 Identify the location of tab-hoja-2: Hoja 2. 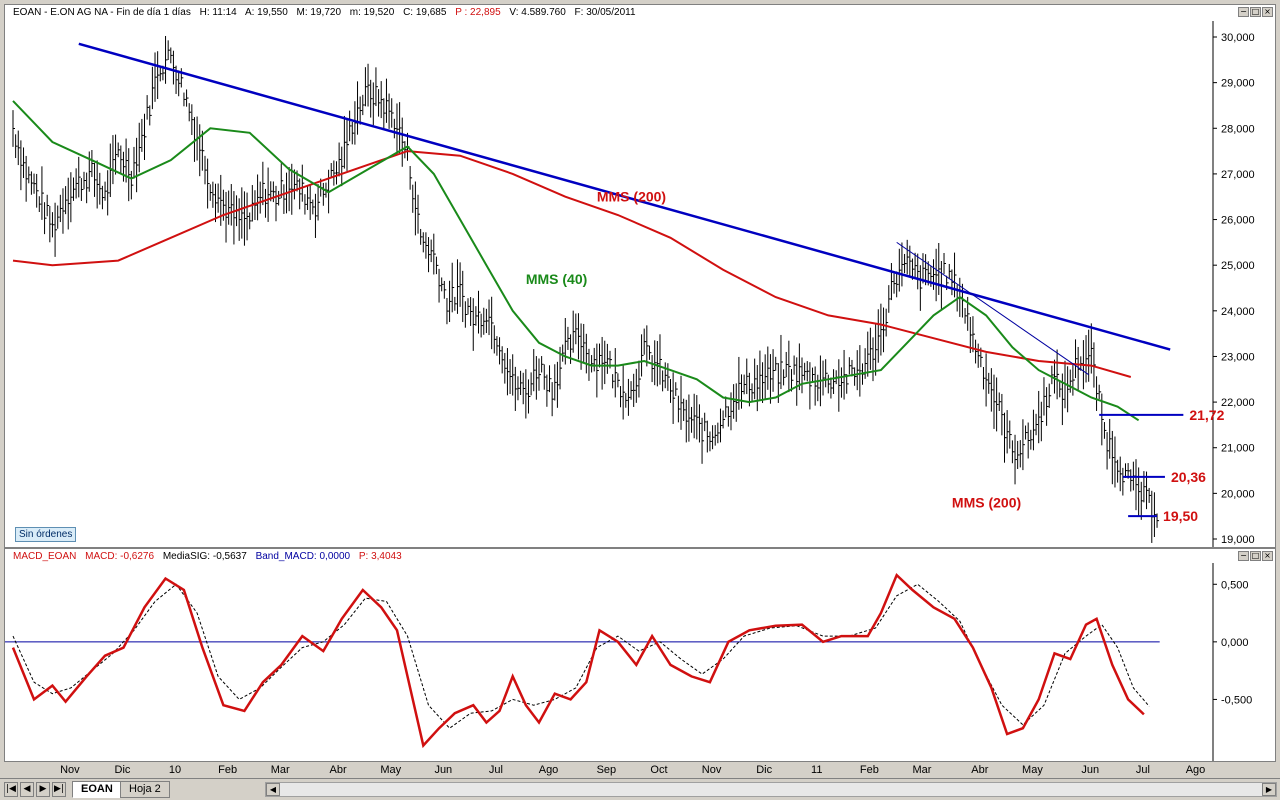
(145, 789).